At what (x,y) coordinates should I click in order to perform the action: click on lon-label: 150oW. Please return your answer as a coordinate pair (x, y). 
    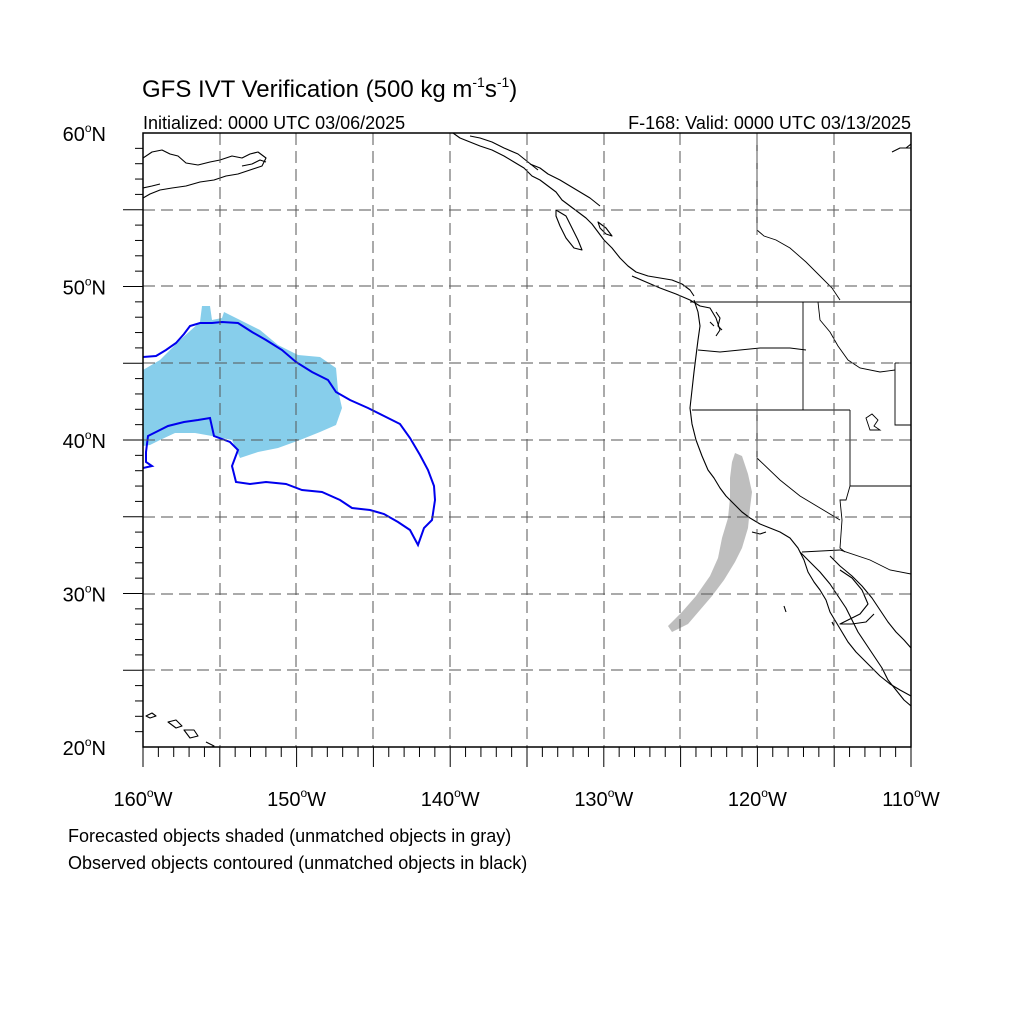
    Looking at the image, I should click on (296, 798).